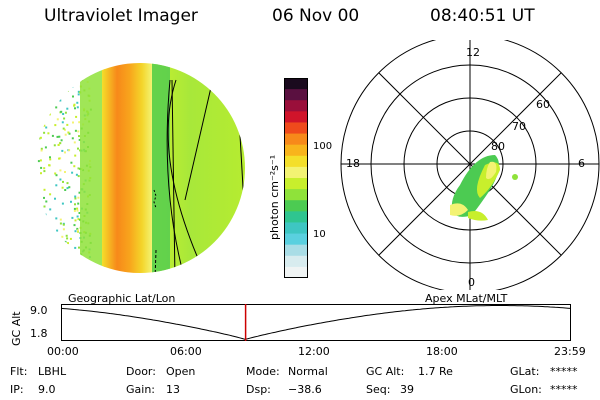 The image size is (600, 400). I want to click on orbit-xtick-0000: 00:00, so click(63, 351).